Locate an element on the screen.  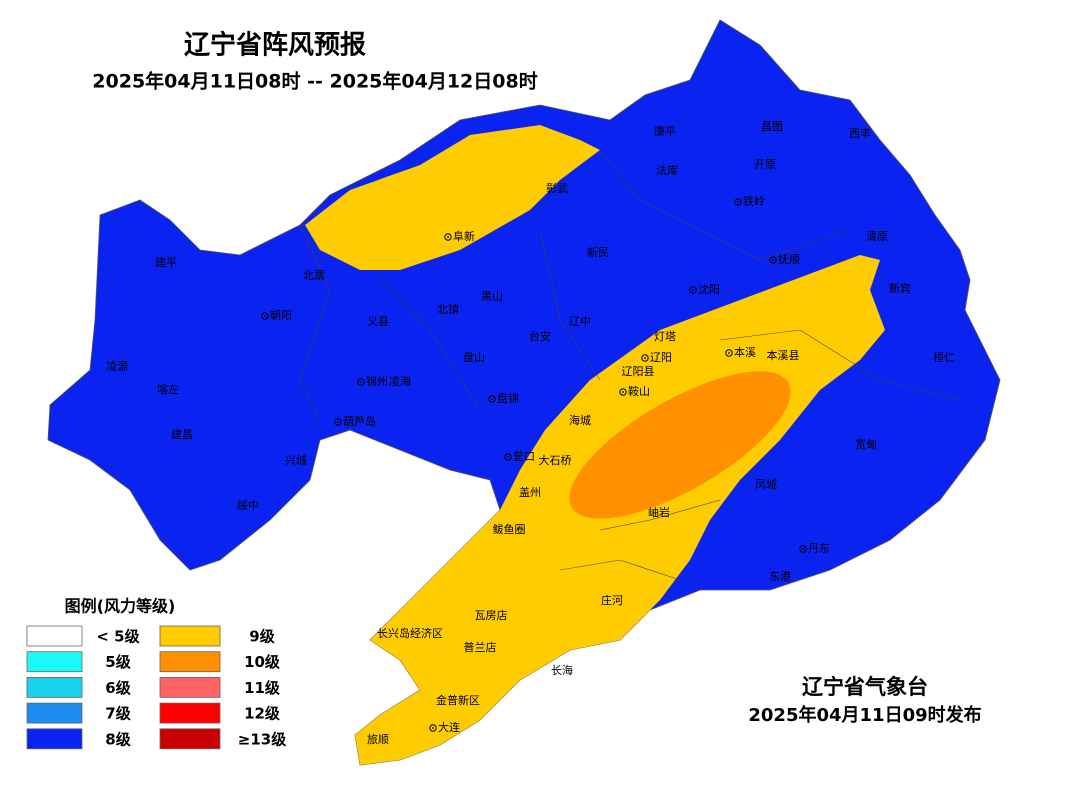
city-label: 辽中 is located at coordinates (580, 321).